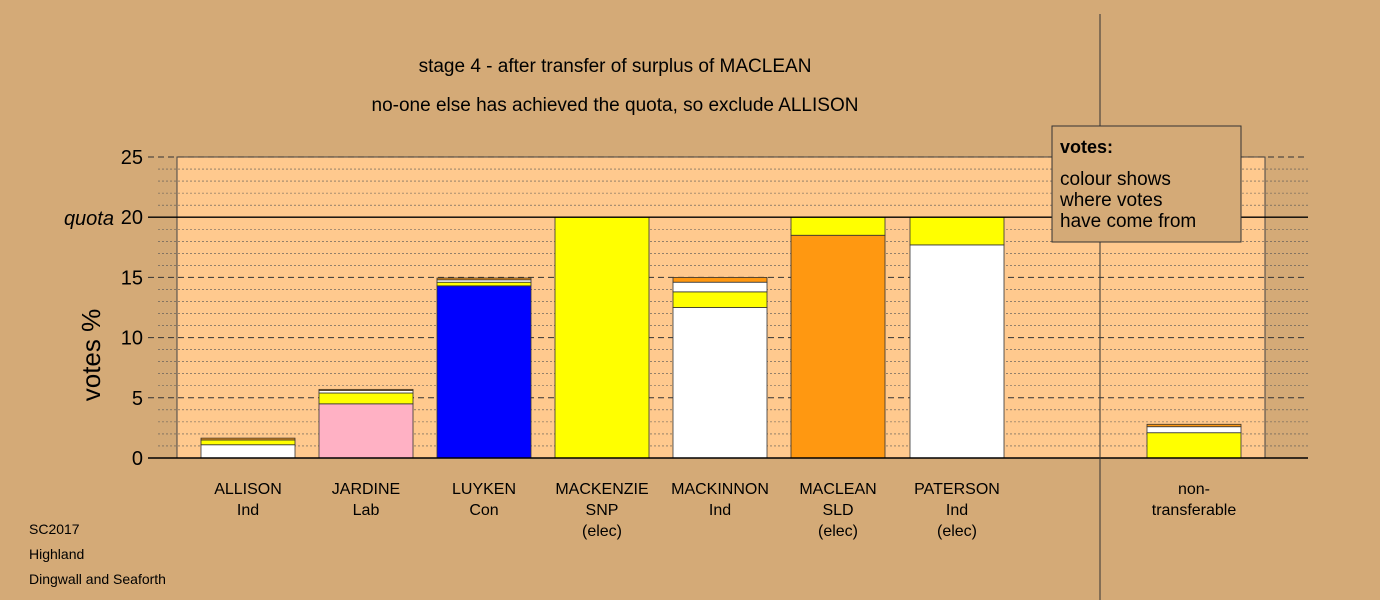 This screenshot has width=1380, height=600. Describe the element at coordinates (1194, 489) in the screenshot. I see `category-label: non-` at that location.